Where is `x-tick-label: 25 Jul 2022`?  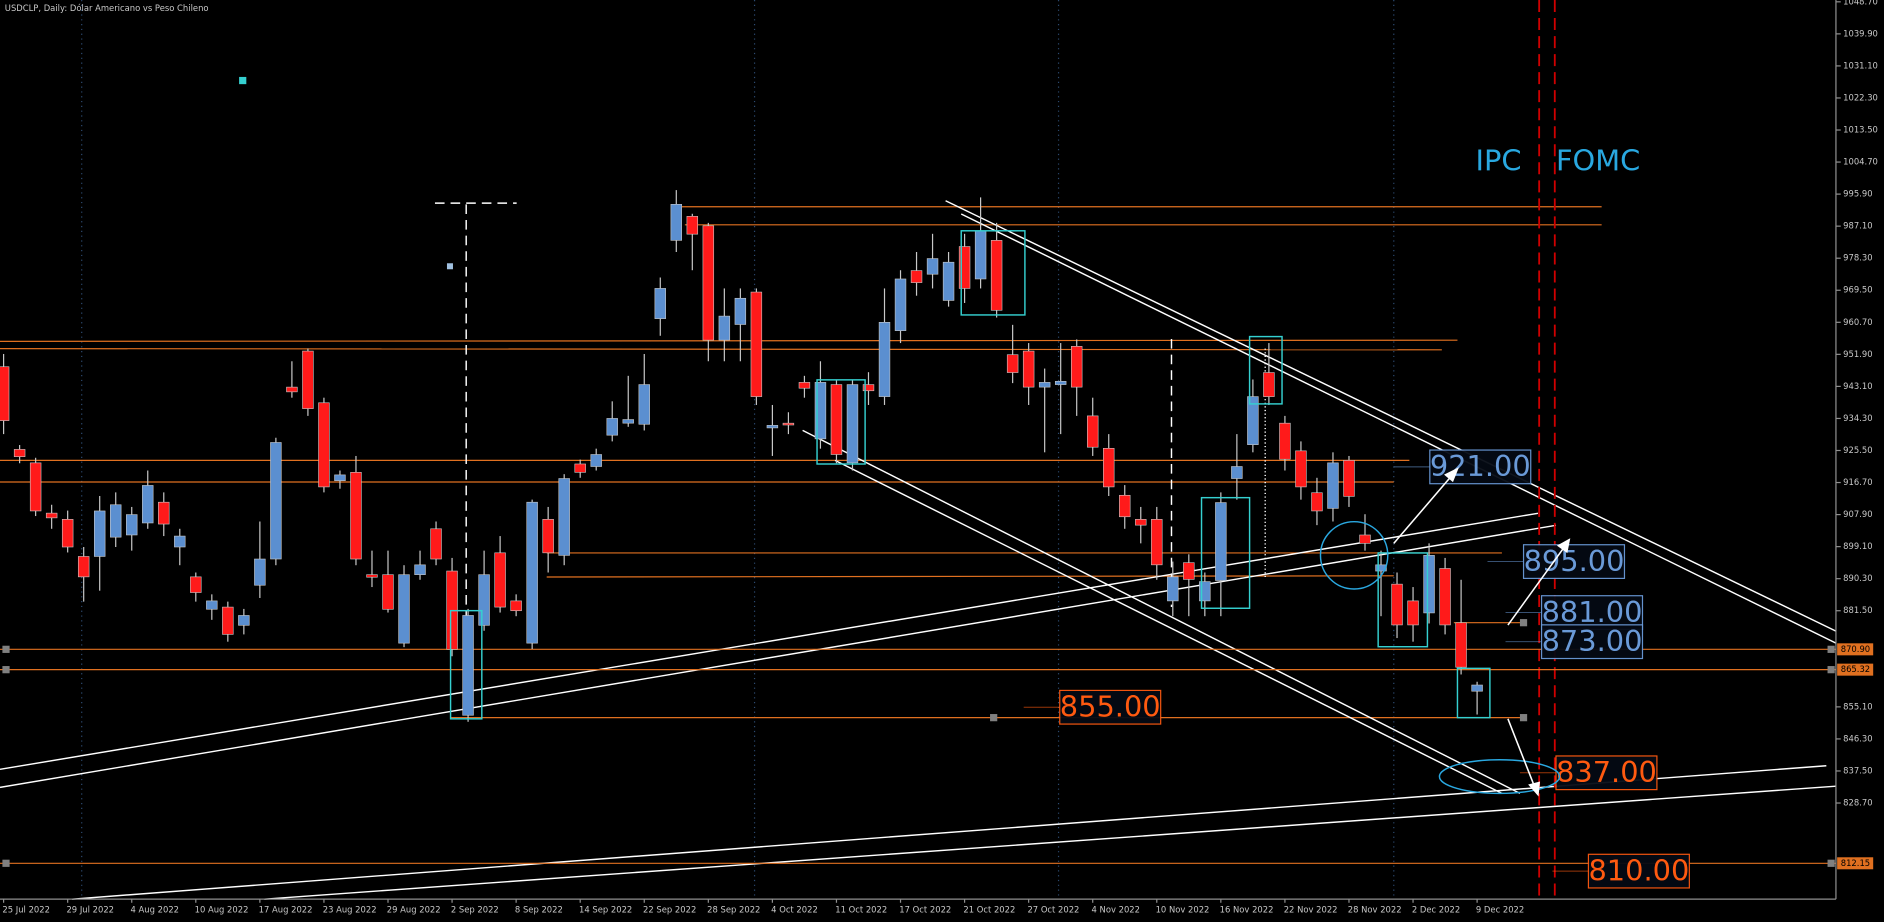 x-tick-label: 25 Jul 2022 is located at coordinates (26, 909).